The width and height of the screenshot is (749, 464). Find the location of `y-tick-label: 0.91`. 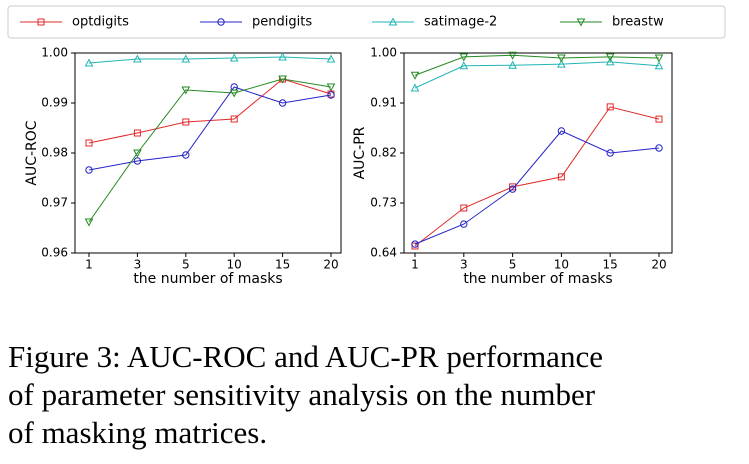

y-tick-label: 0.91 is located at coordinates (383, 103).